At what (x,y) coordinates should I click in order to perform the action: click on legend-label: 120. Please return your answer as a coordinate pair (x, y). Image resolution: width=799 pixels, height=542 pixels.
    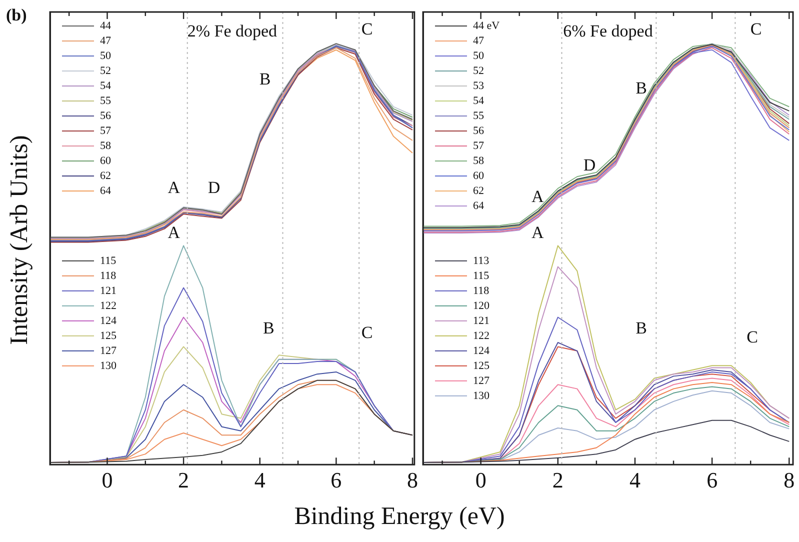
    Looking at the image, I should click on (481, 306).